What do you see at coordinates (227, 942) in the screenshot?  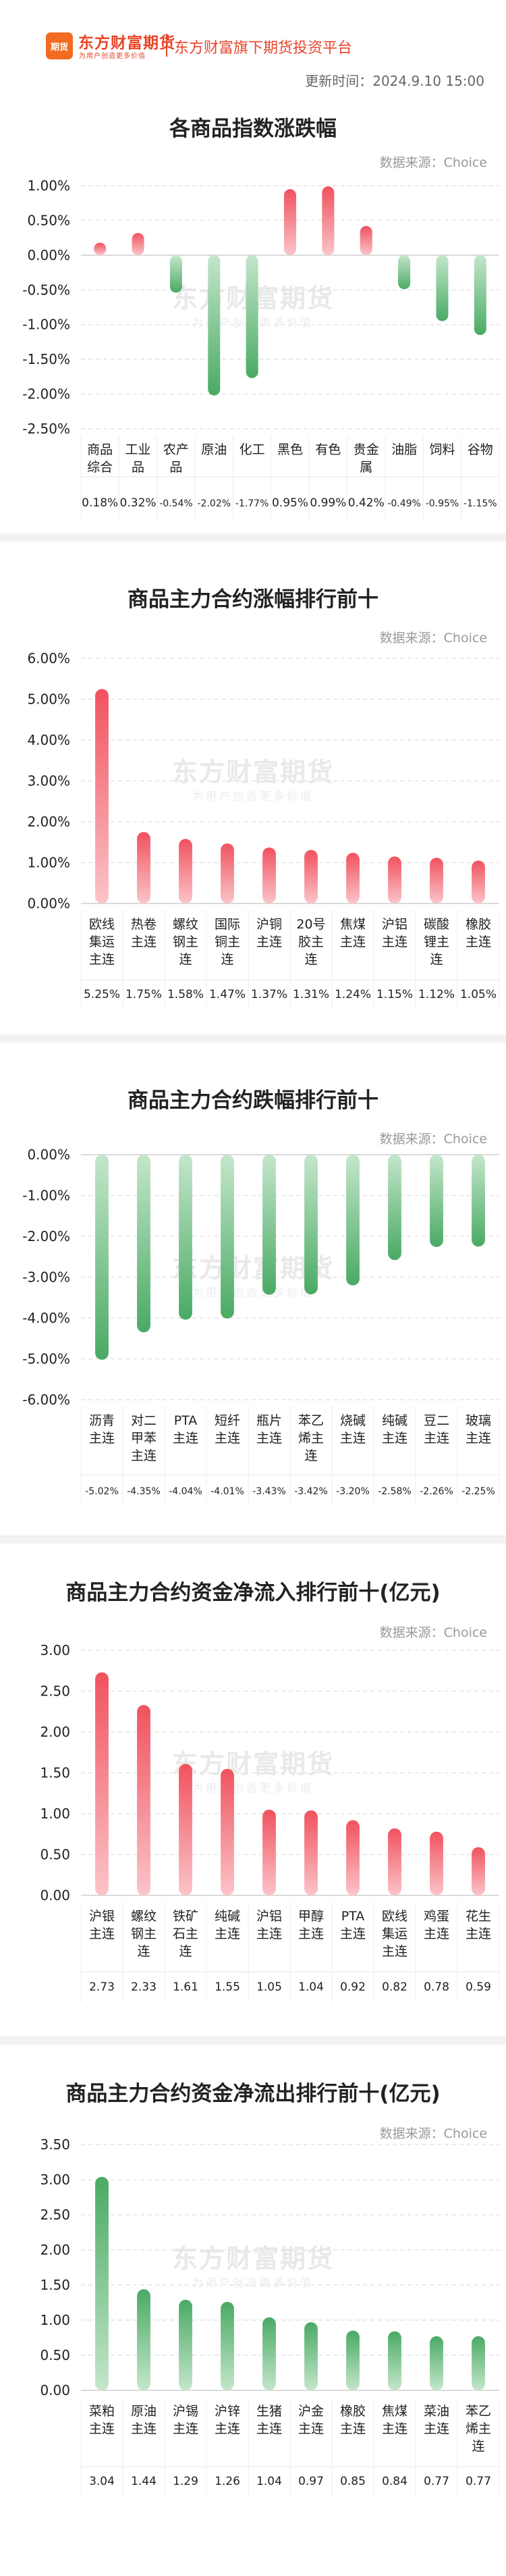 I see `category-label: 铜主` at bounding box center [227, 942].